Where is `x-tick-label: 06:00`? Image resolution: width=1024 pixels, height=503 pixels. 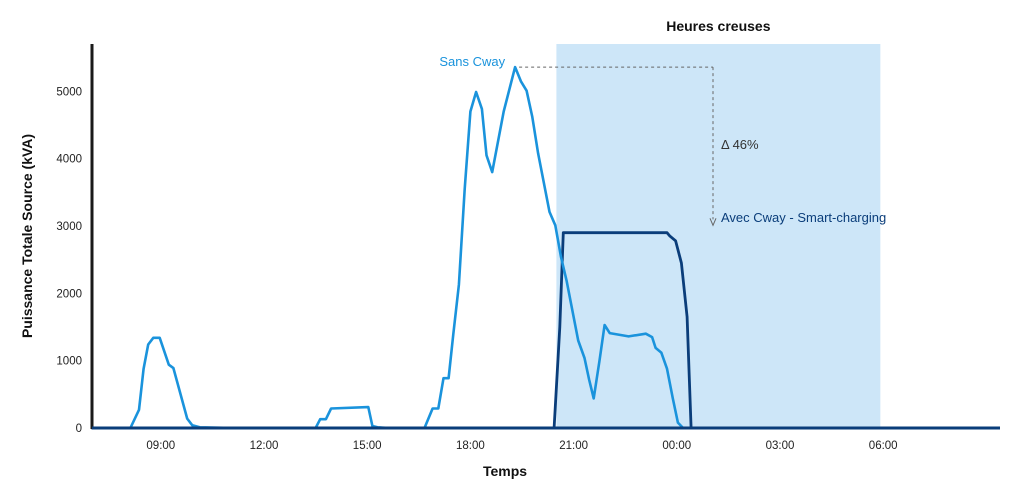
x-tick-label: 06:00 is located at coordinates (883, 446).